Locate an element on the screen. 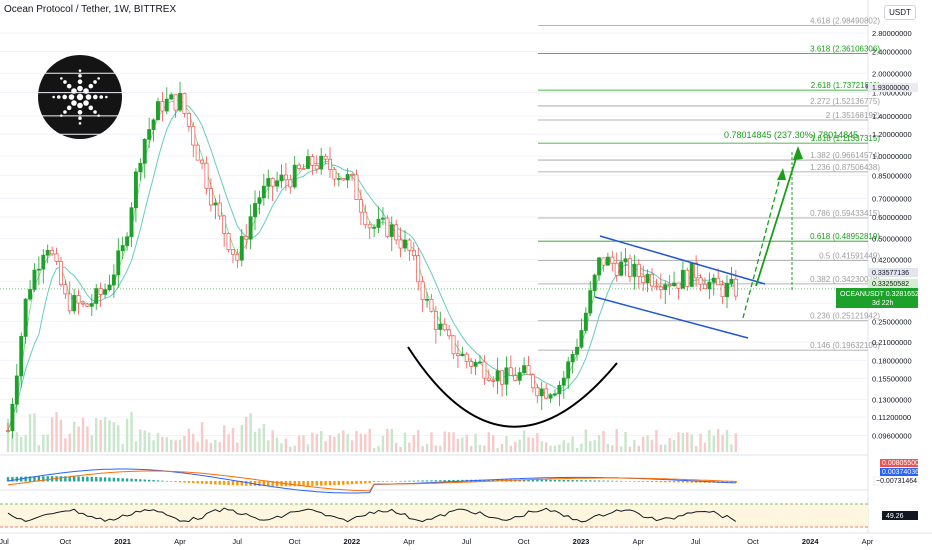 The image size is (932, 550). fib-label: 0.236 (0.25121942) is located at coordinates (845, 316).